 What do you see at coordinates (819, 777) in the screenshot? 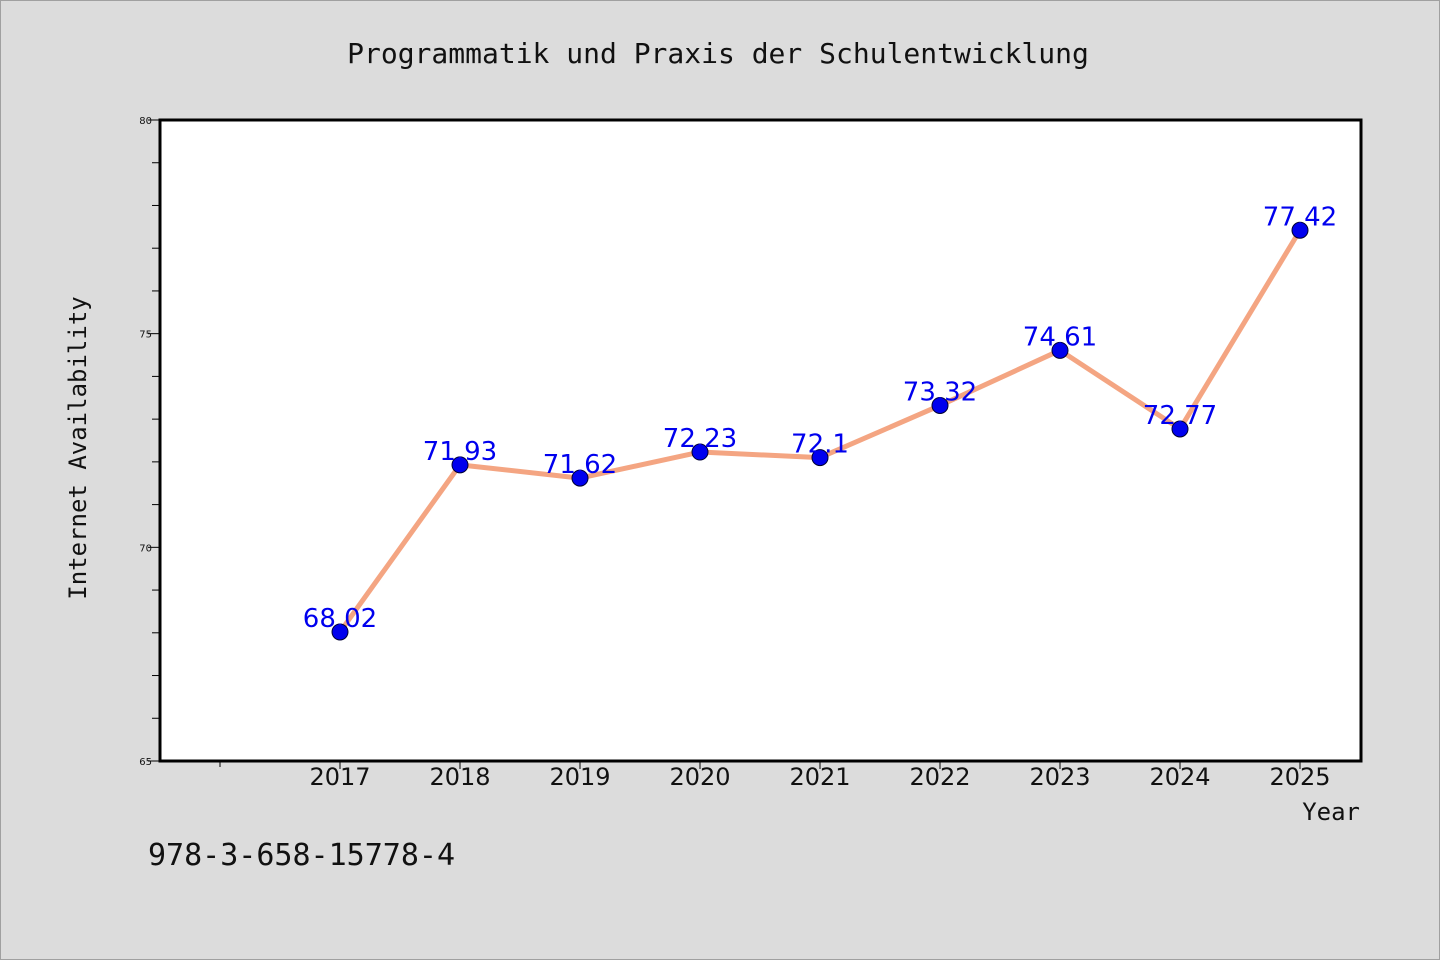
I see `x-tick-label: 2021` at bounding box center [819, 777].